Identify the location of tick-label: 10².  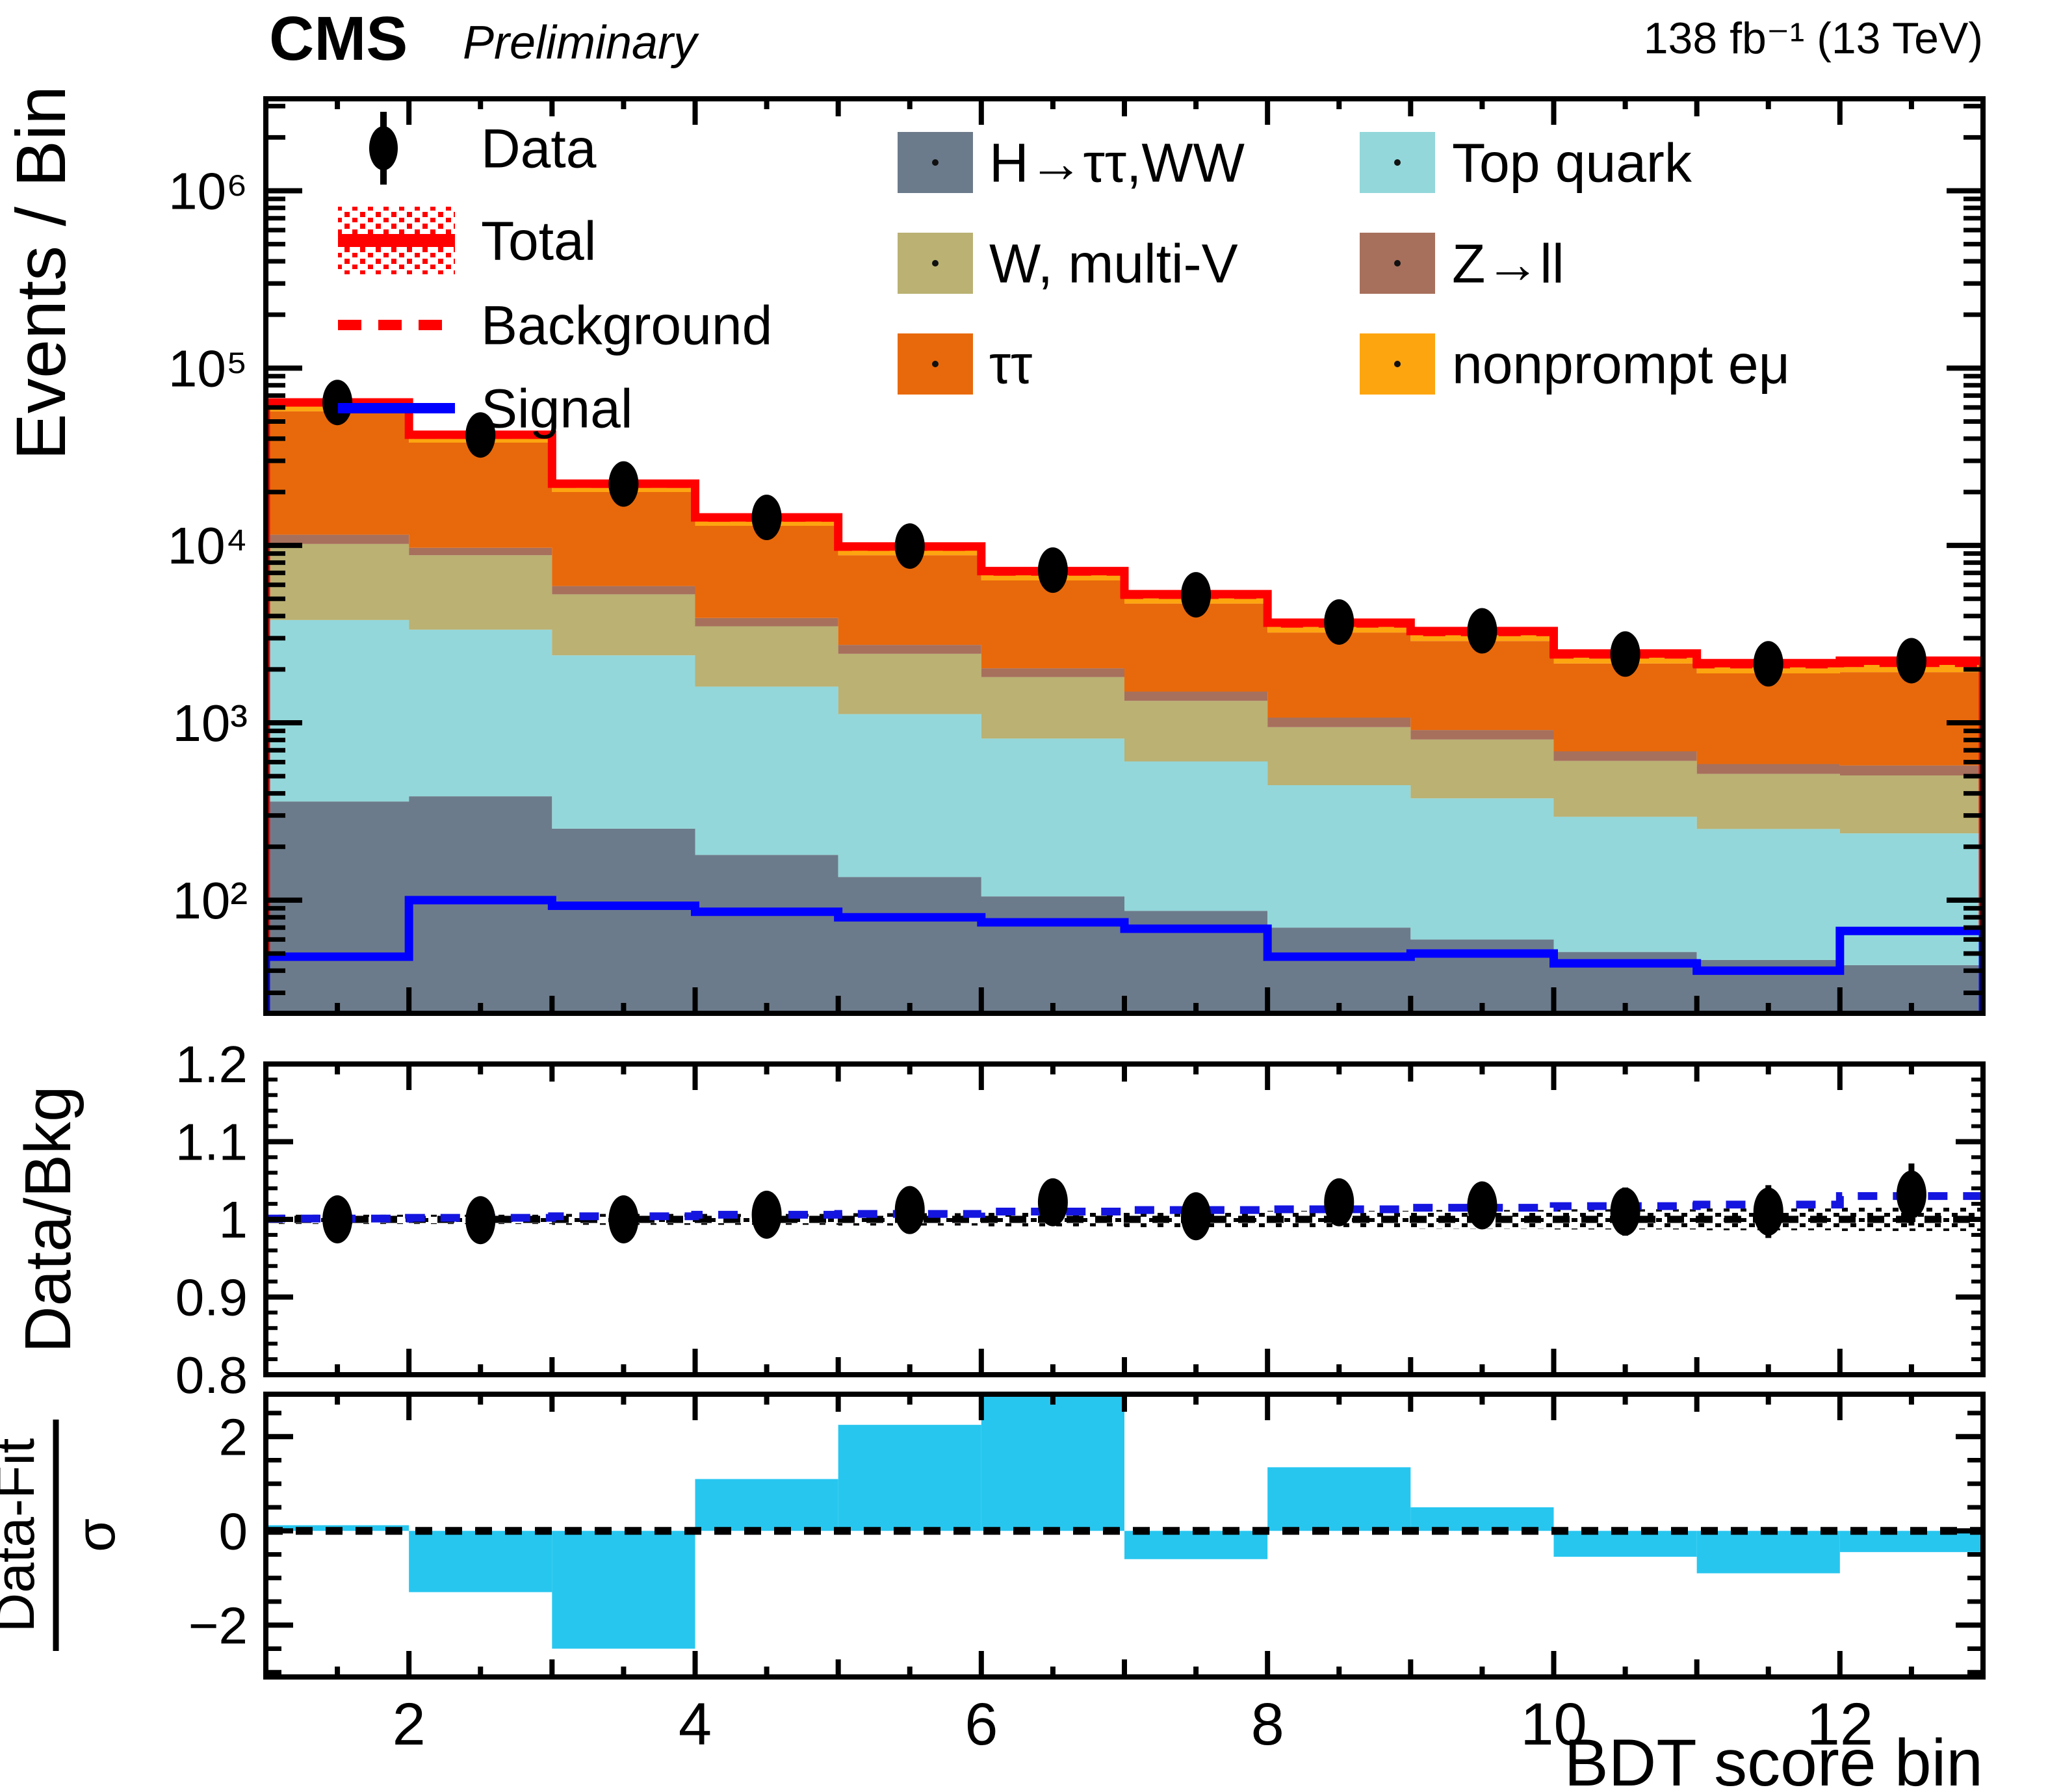
(210, 900).